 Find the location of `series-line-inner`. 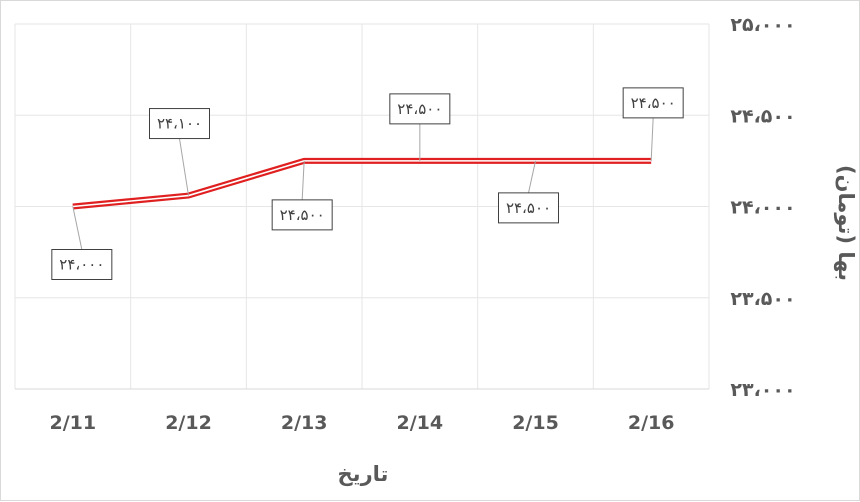

series-line-inner is located at coordinates (362, 184).